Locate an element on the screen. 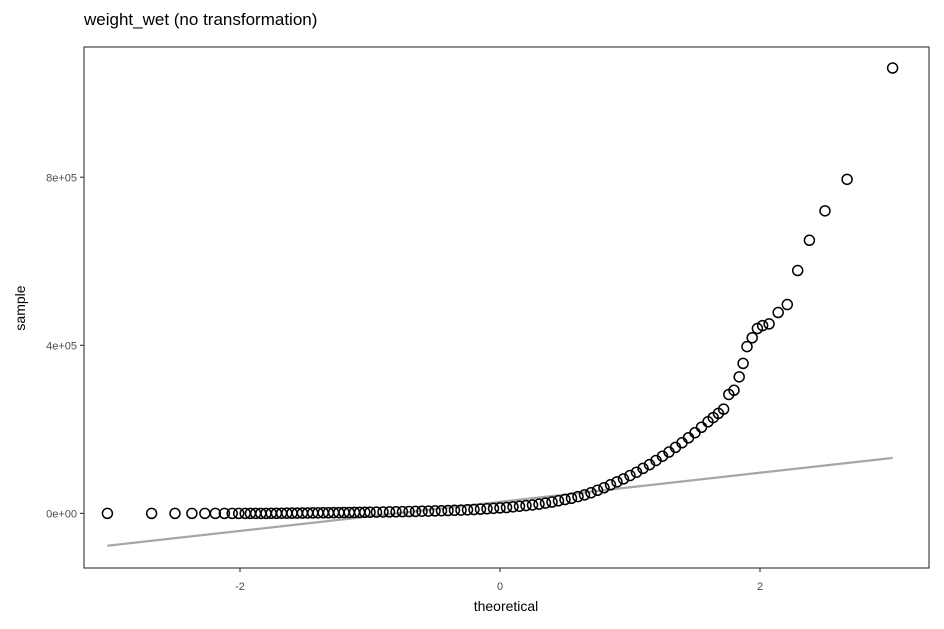  y-axis-ticks: 0e+00 4e+05 8e+05 is located at coordinates (65, 346).